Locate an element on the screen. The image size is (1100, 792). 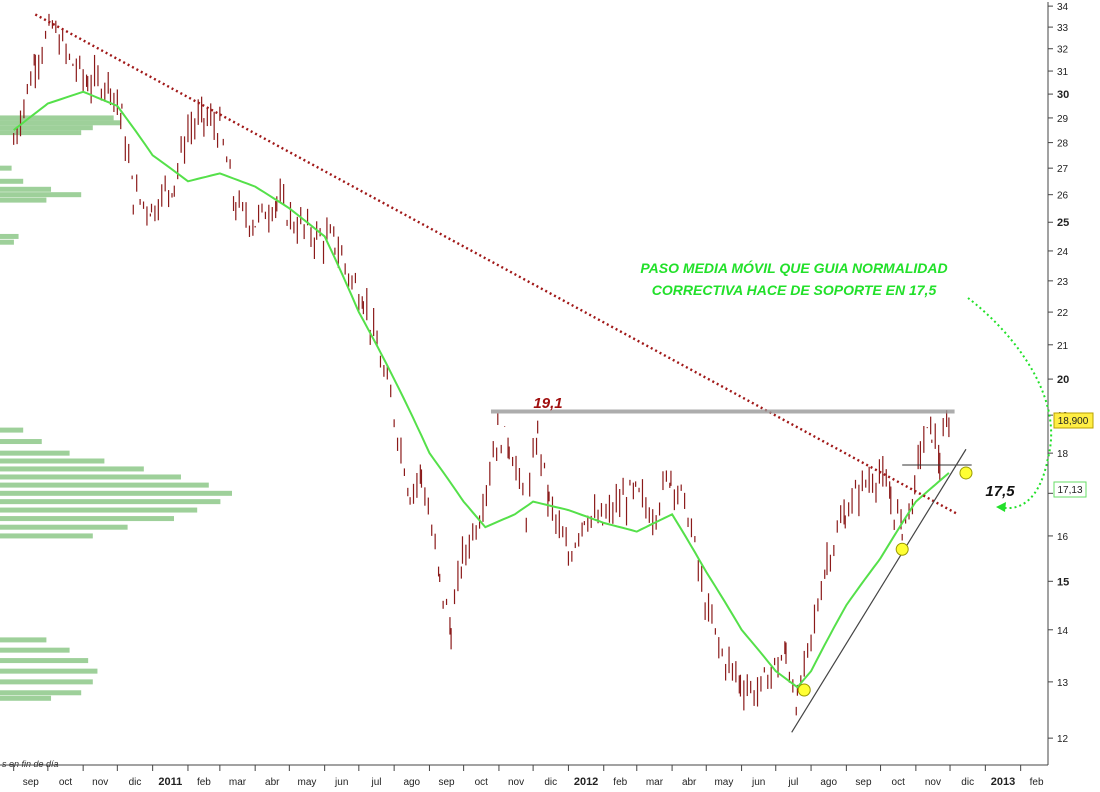
x-tick-label: 2012 is located at coordinates (586, 782).